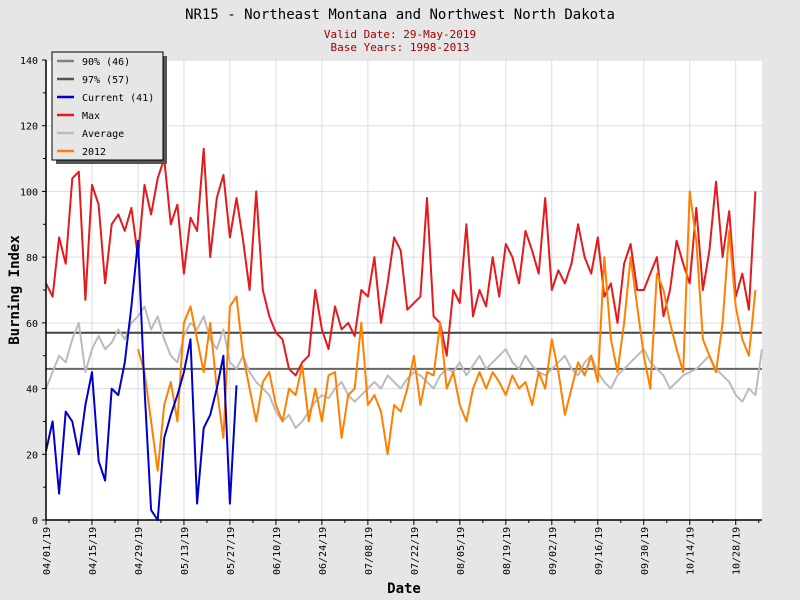 The width and height of the screenshot is (800, 600). What do you see at coordinates (29, 192) in the screenshot?
I see `y-tick-label: 100` at bounding box center [29, 192].